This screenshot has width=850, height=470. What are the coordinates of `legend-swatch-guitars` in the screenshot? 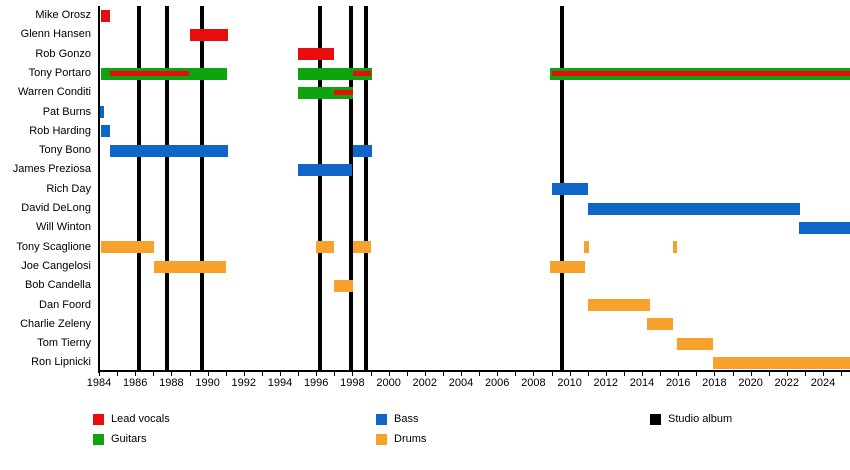 It's located at (98, 439).